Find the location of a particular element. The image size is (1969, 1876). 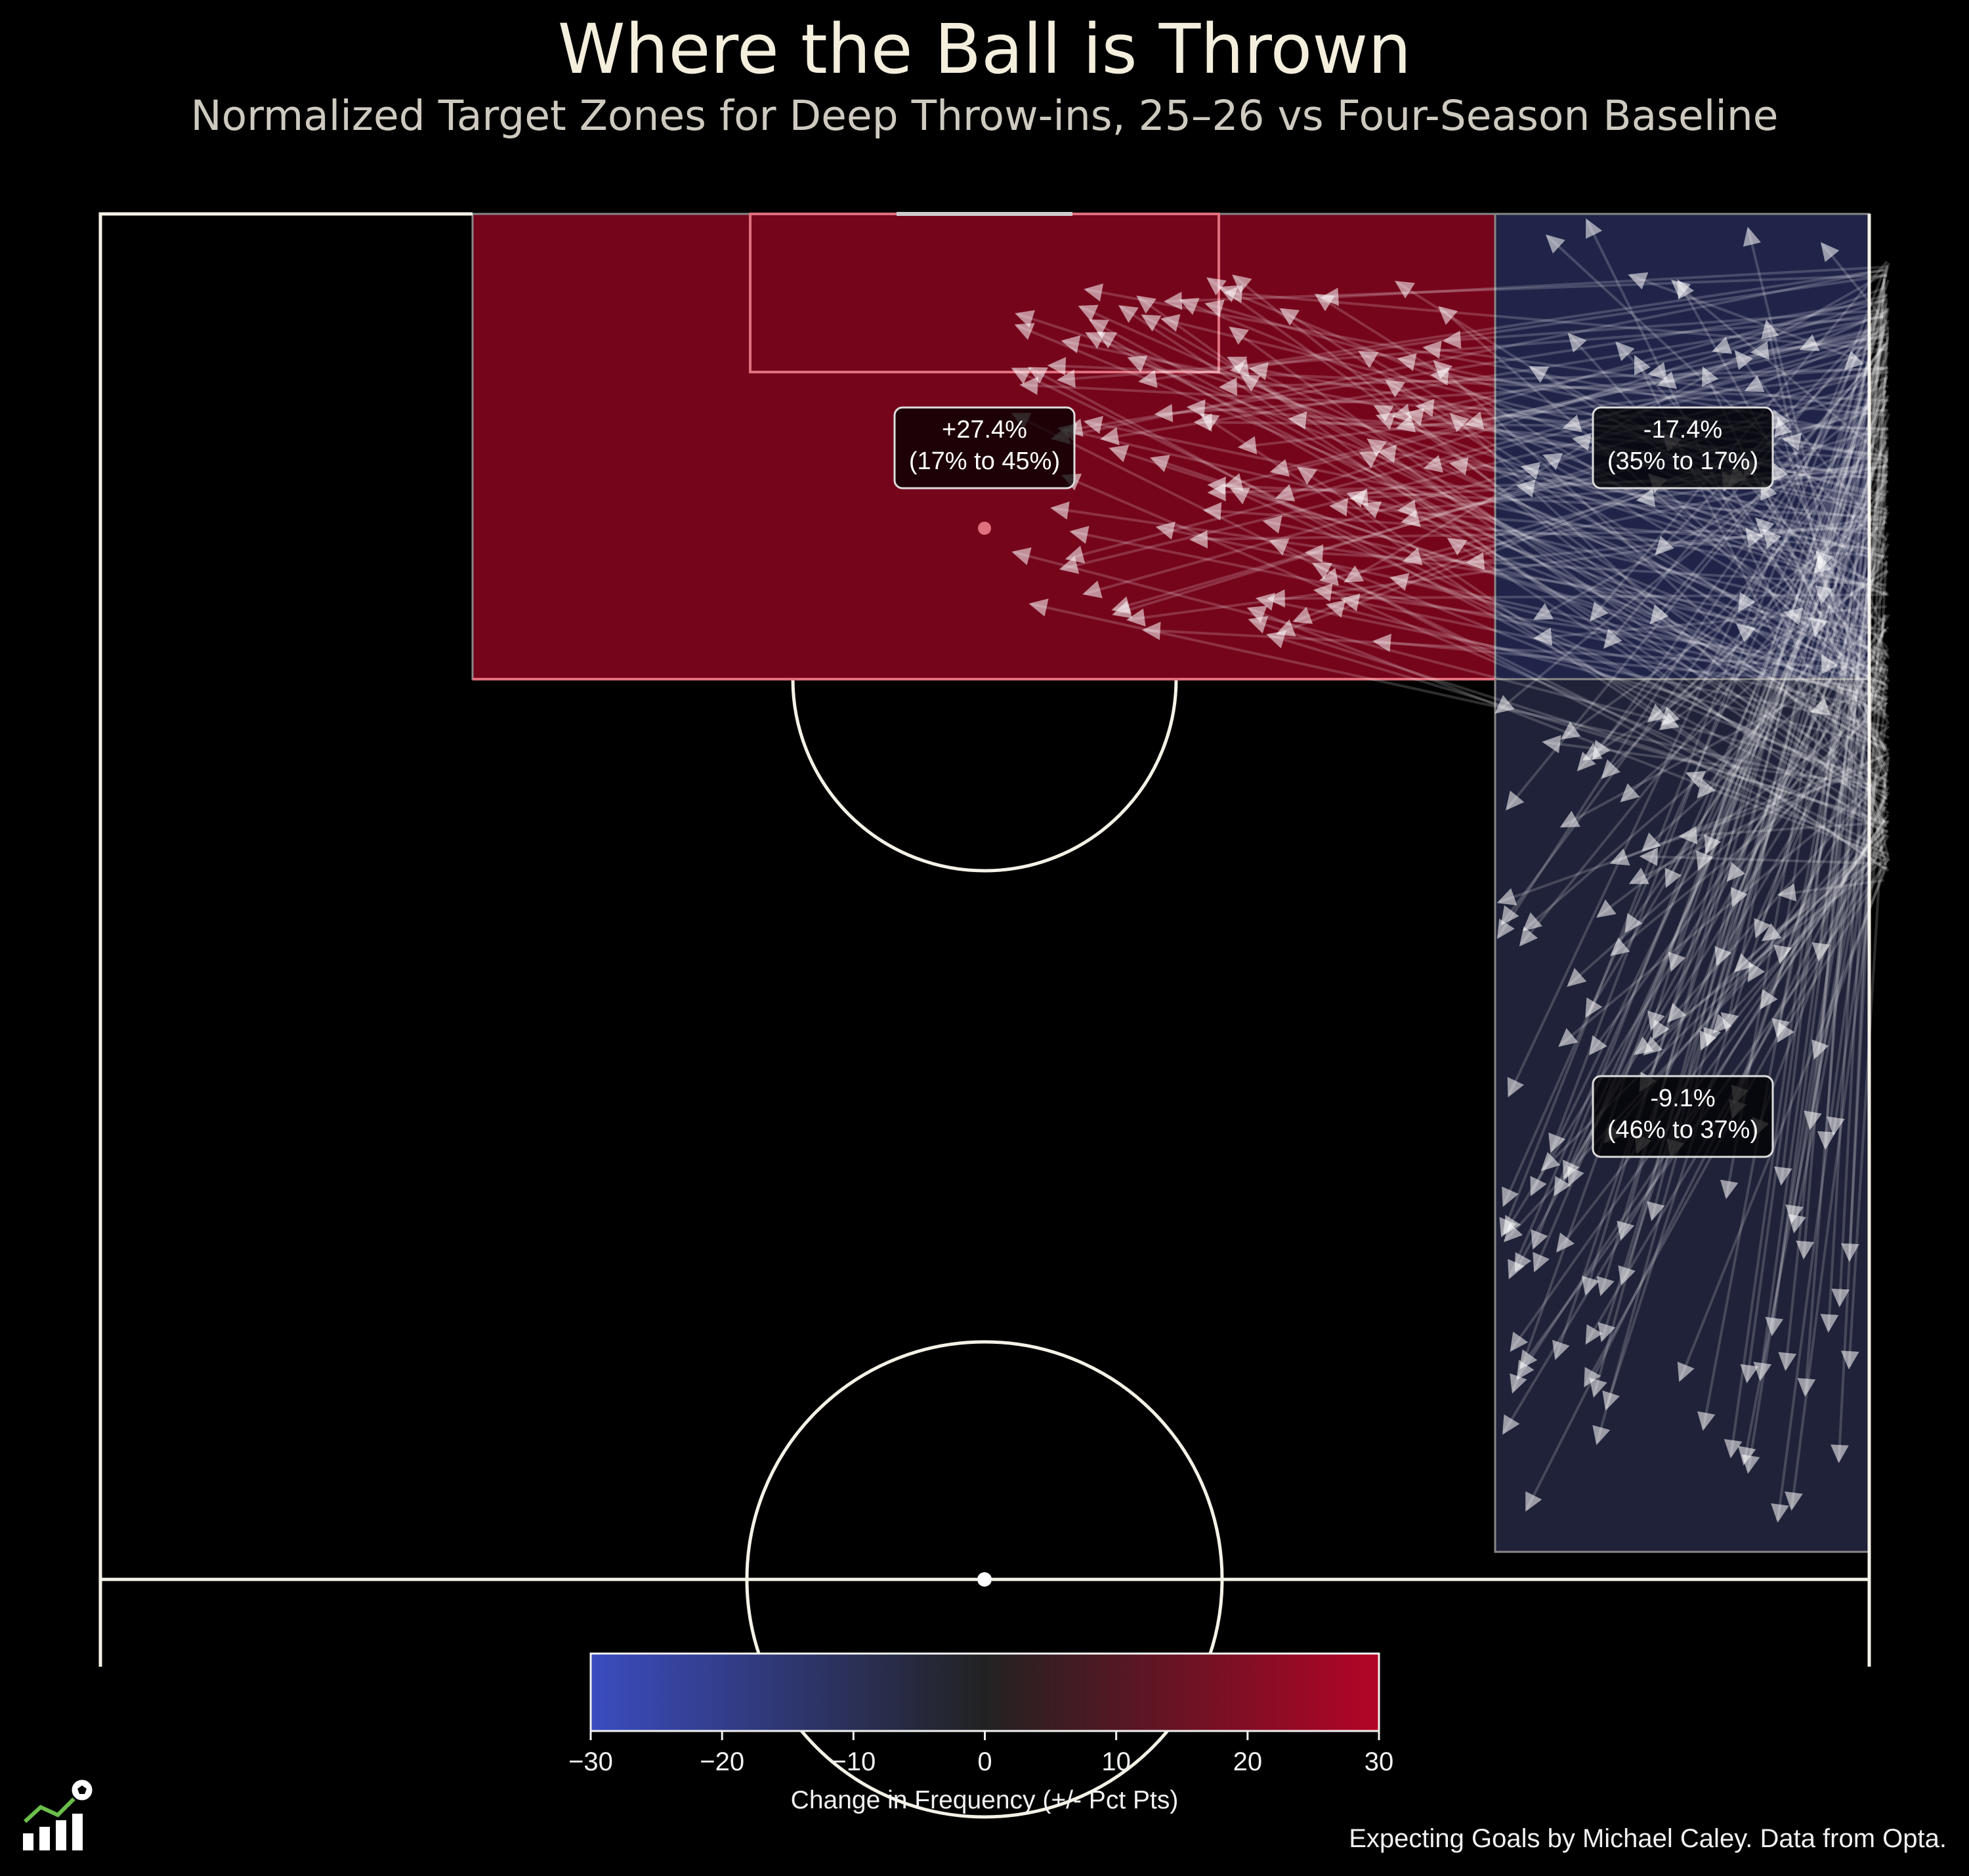

colorbar-tick-label: −10 is located at coordinates (853, 1762).